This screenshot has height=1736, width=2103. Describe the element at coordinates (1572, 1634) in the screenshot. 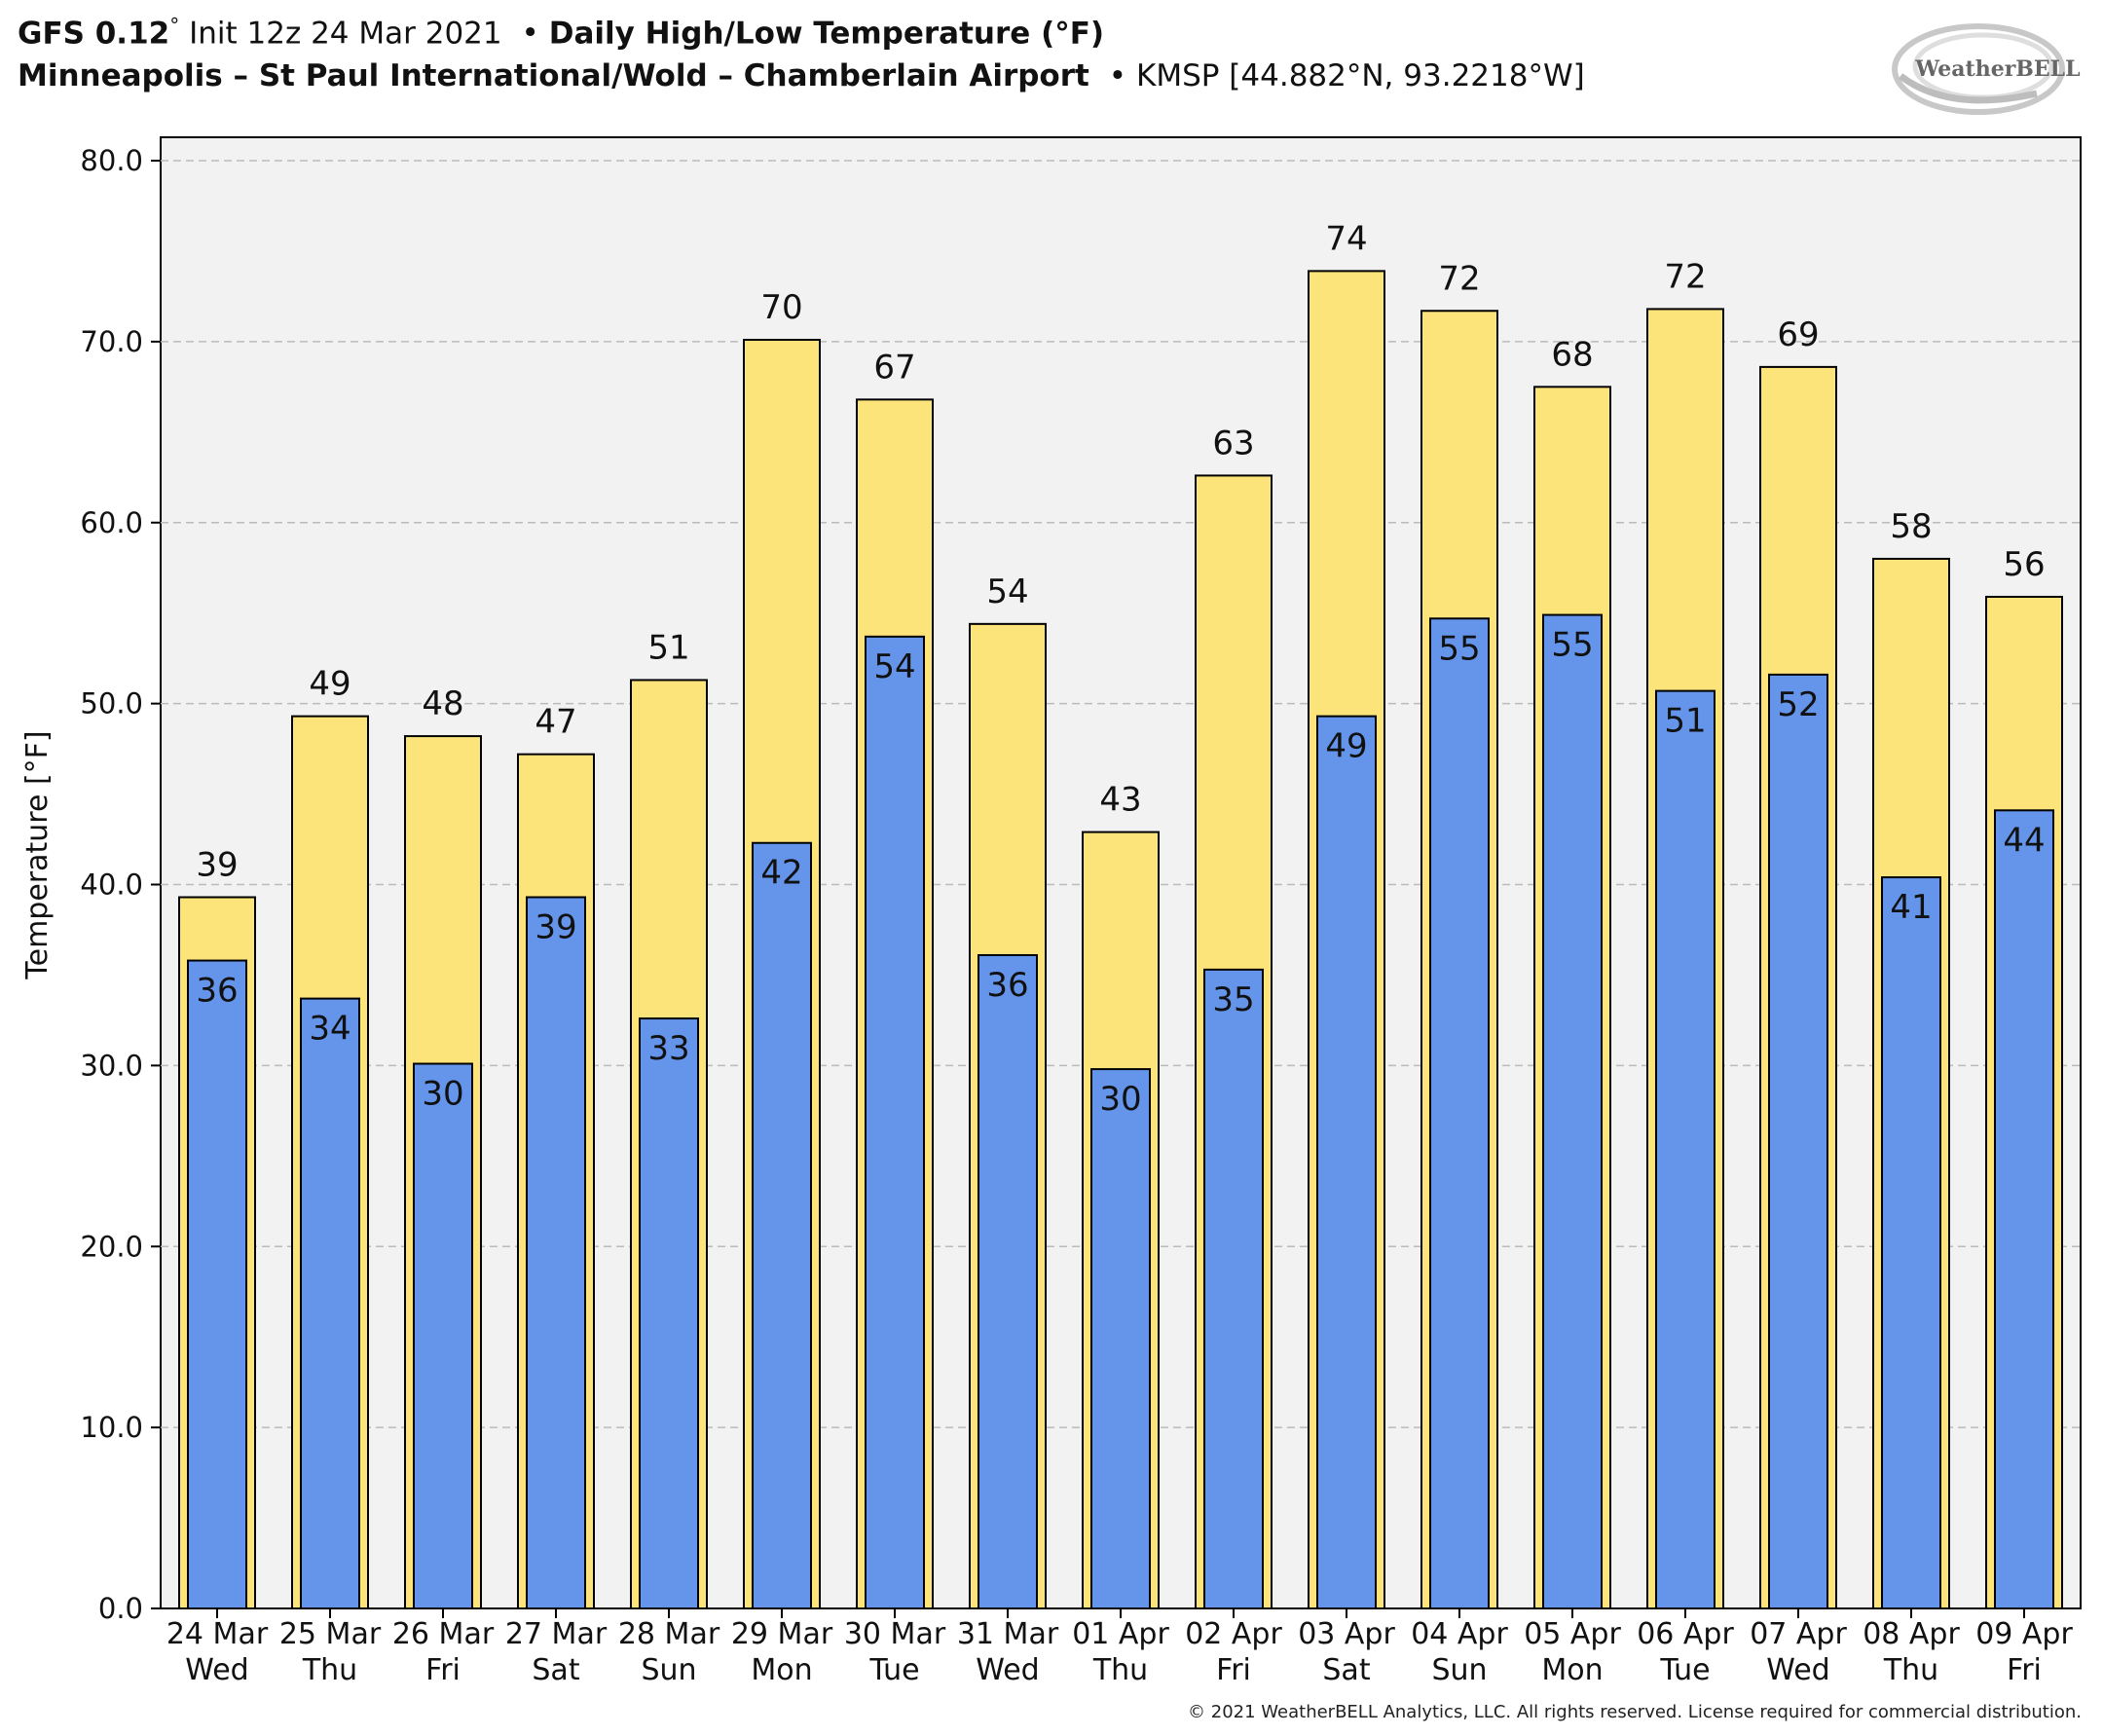

I see `x-tick-date: 05 Apr` at that location.